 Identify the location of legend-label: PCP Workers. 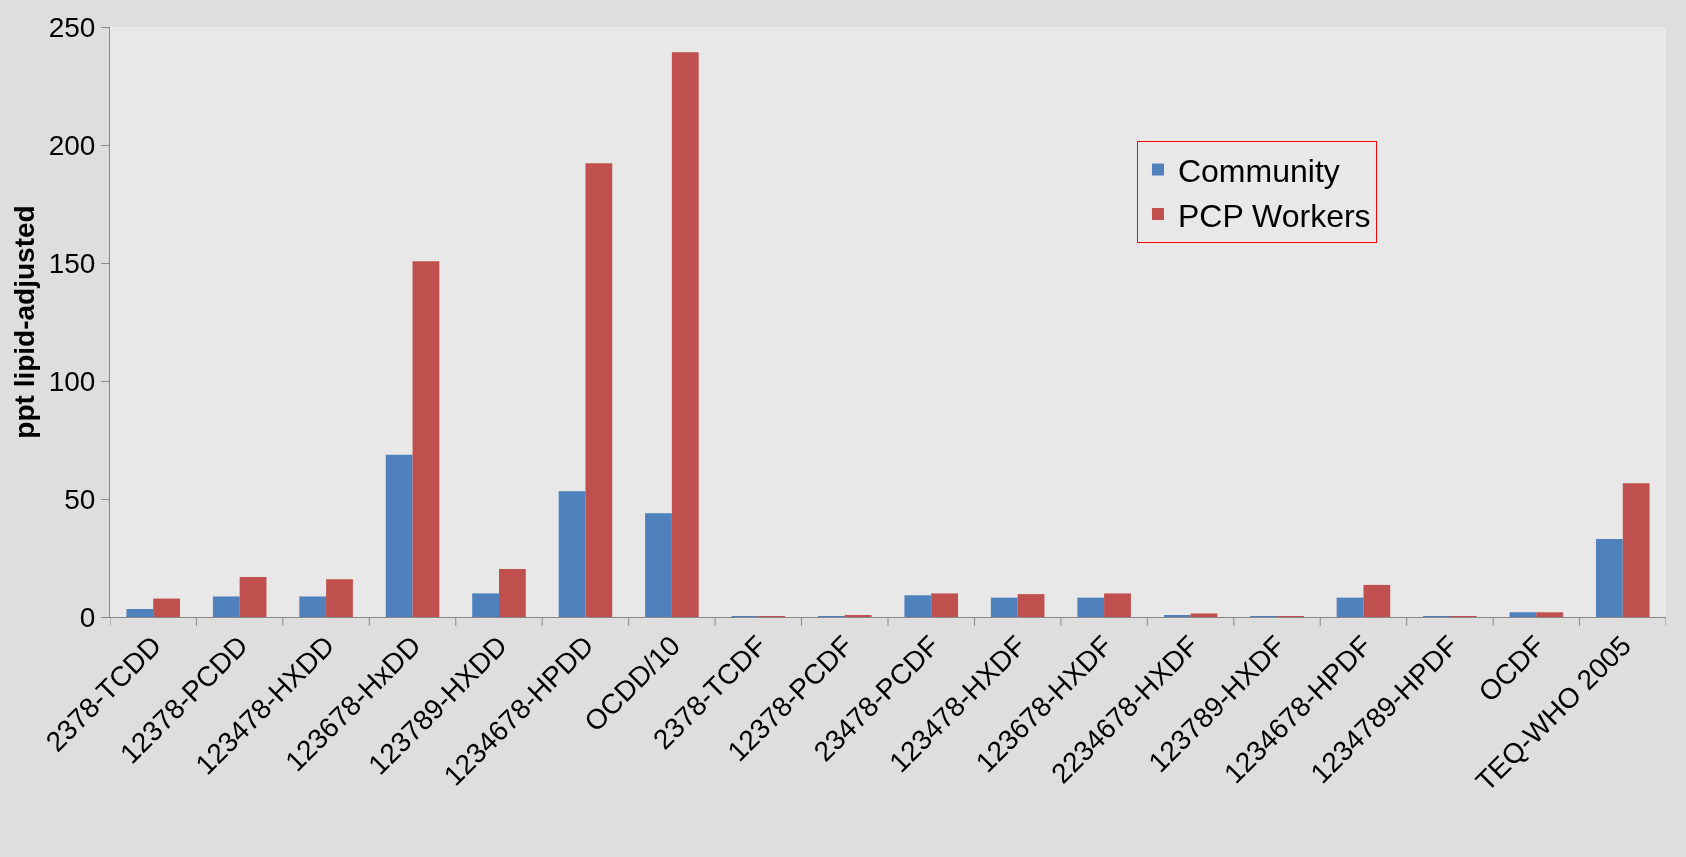
(1274, 215).